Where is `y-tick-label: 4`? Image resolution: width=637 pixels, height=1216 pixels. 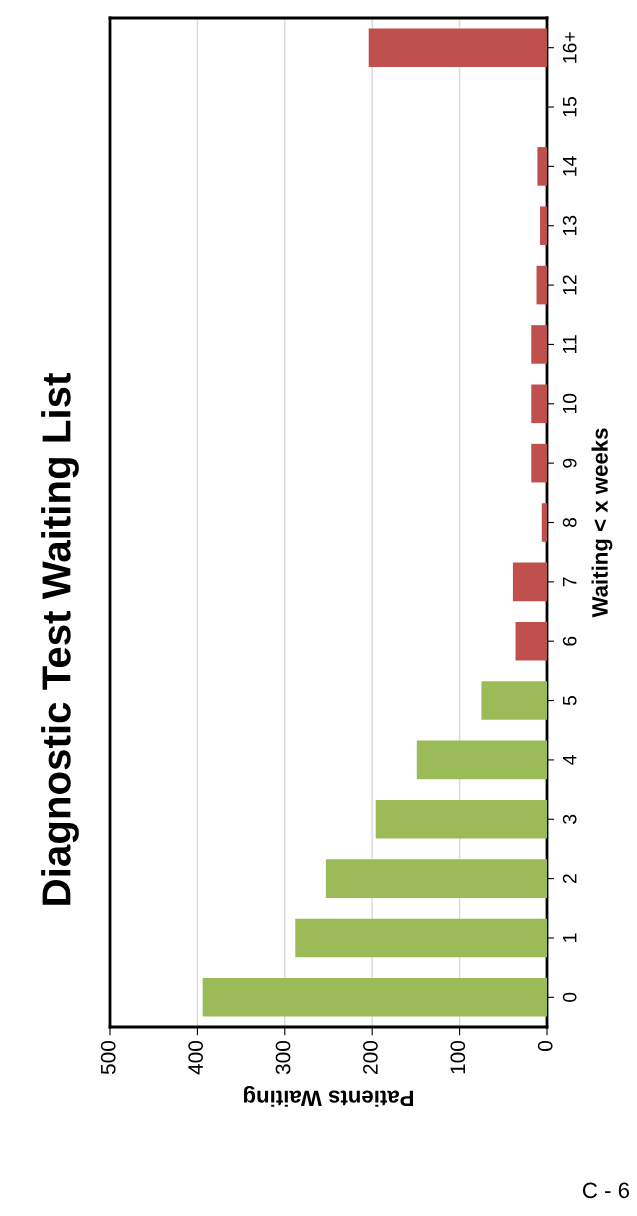
y-tick-label: 4 is located at coordinates (569, 760).